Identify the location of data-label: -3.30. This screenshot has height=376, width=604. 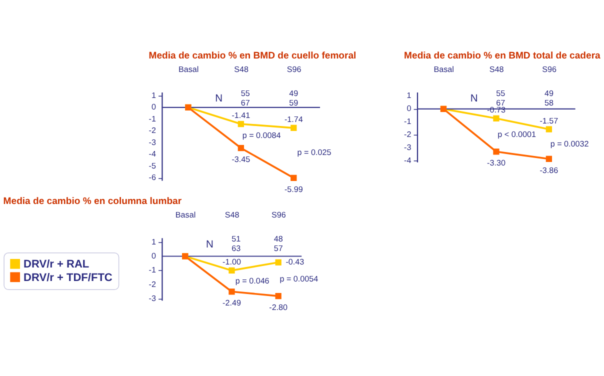
(496, 163).